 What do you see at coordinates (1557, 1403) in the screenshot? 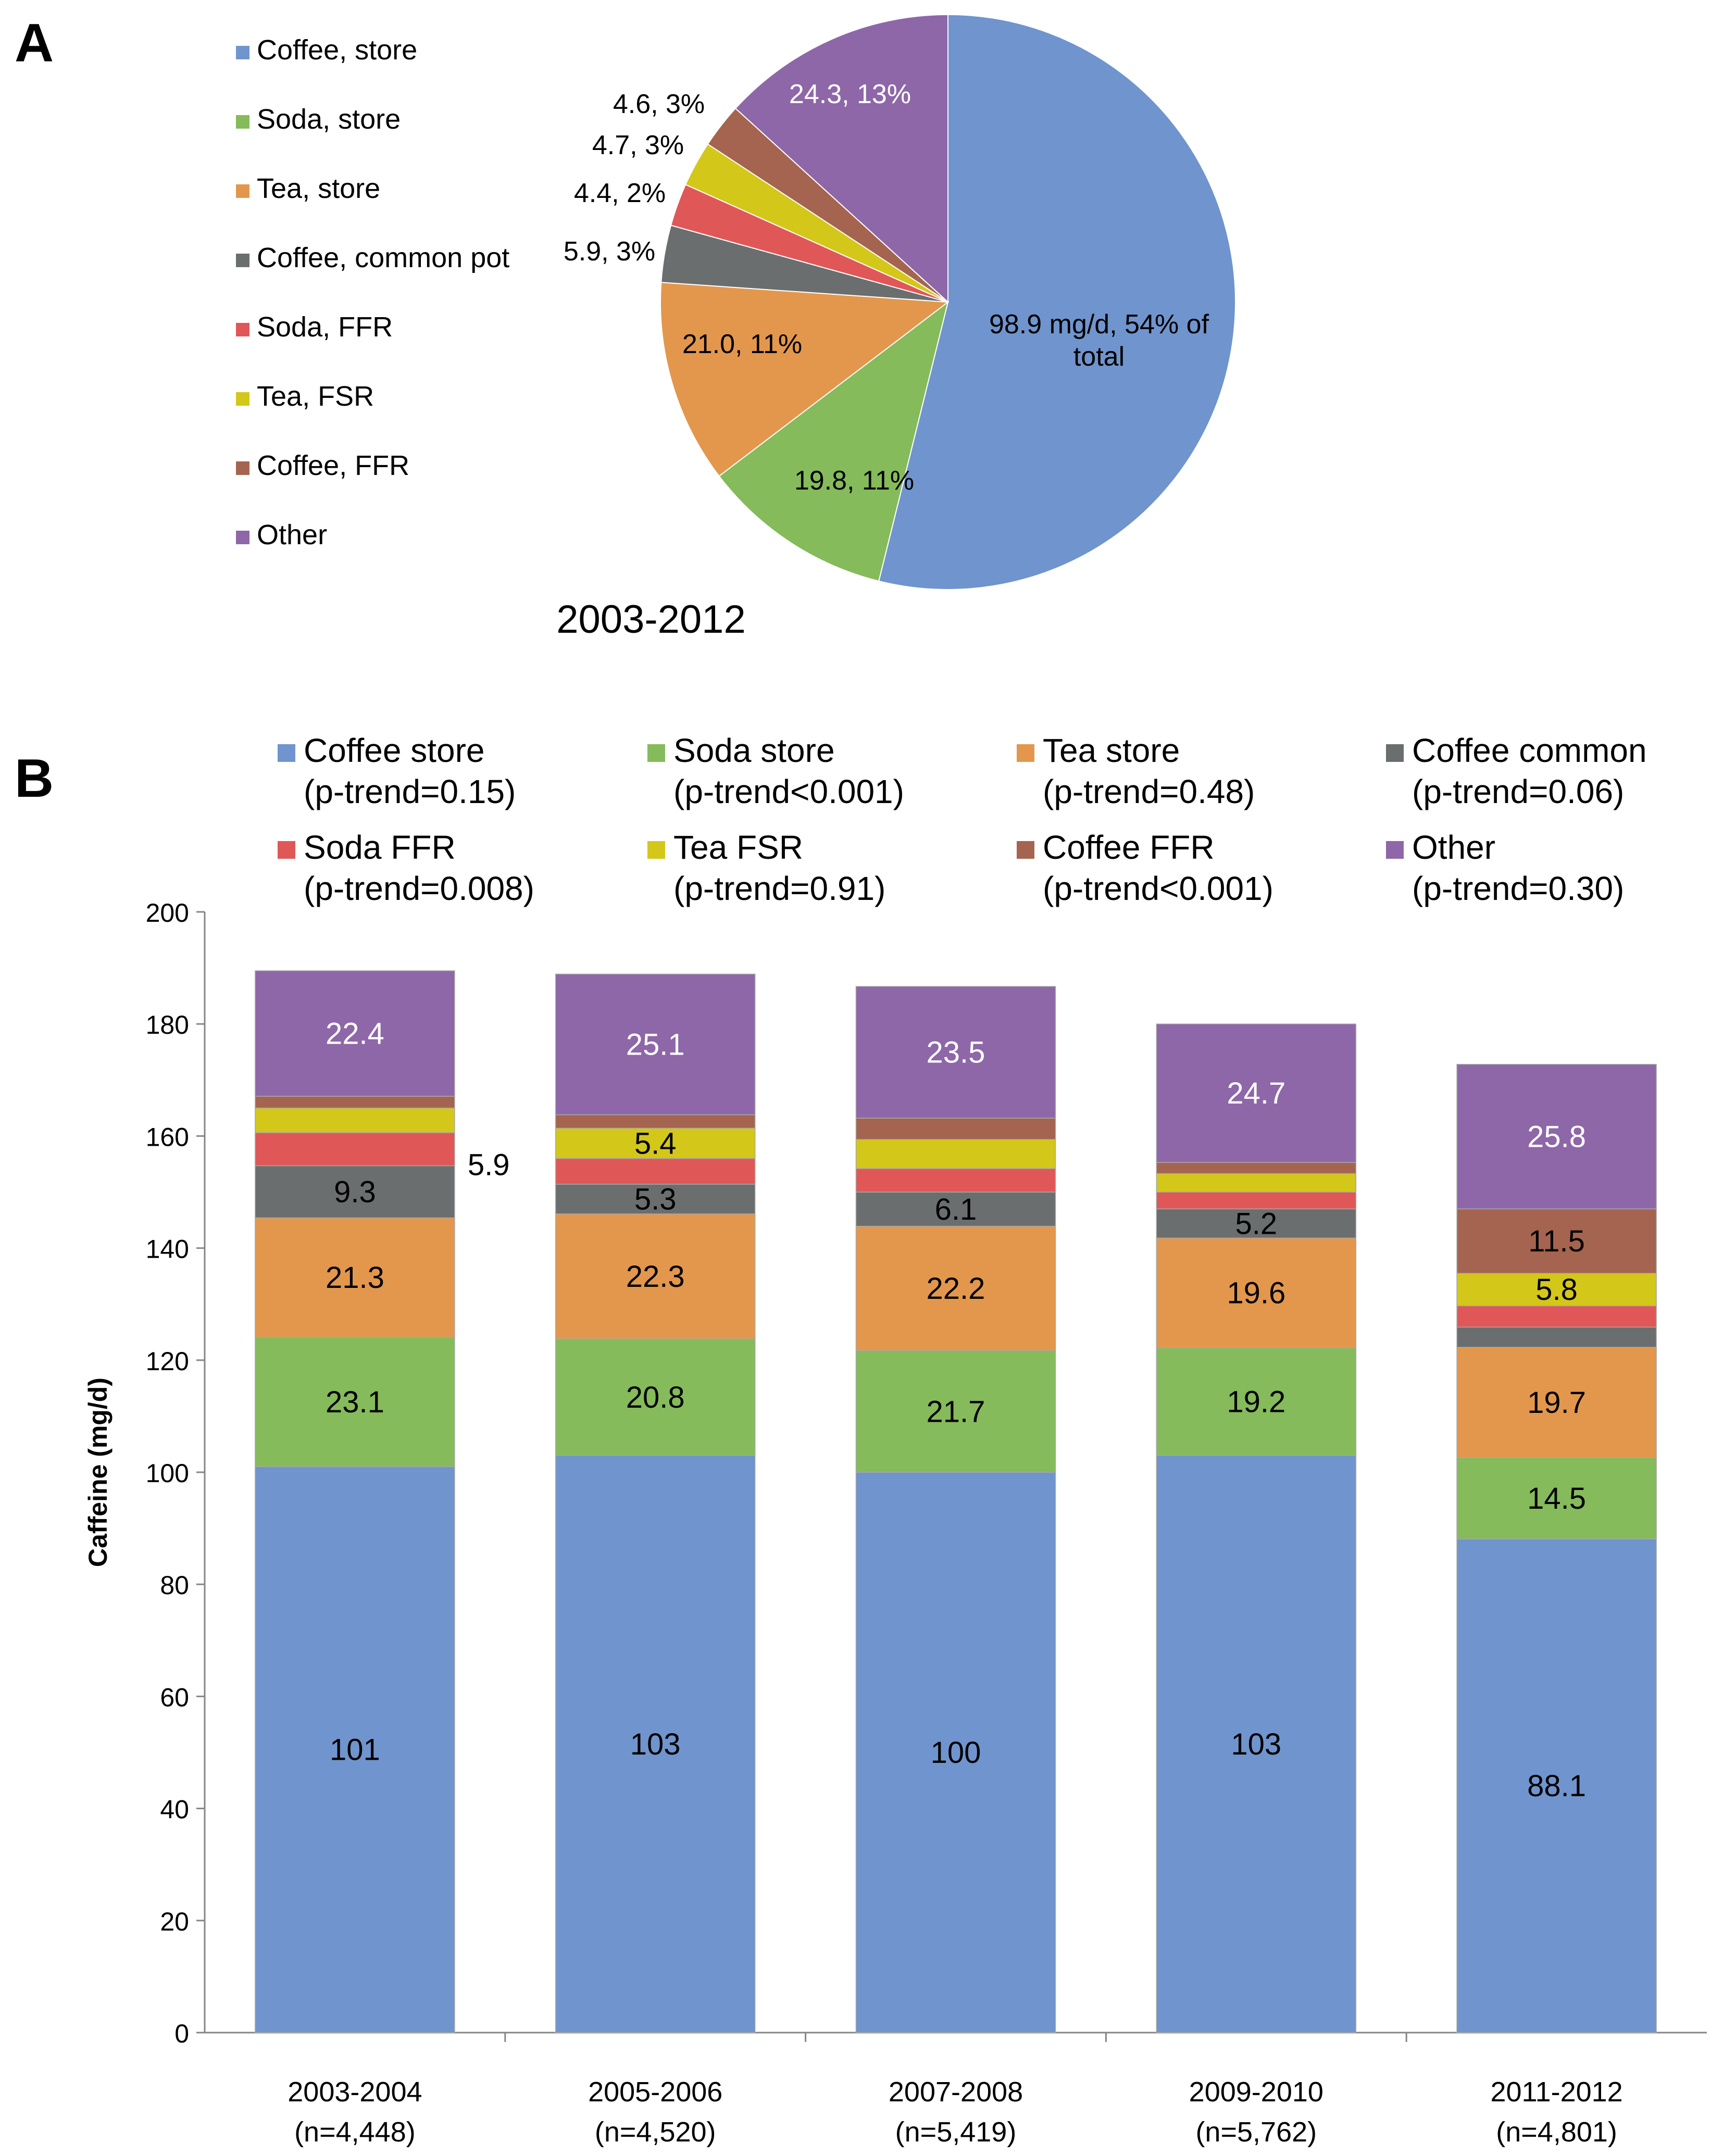
I see `bar-value-label: 19.7` at bounding box center [1557, 1403].